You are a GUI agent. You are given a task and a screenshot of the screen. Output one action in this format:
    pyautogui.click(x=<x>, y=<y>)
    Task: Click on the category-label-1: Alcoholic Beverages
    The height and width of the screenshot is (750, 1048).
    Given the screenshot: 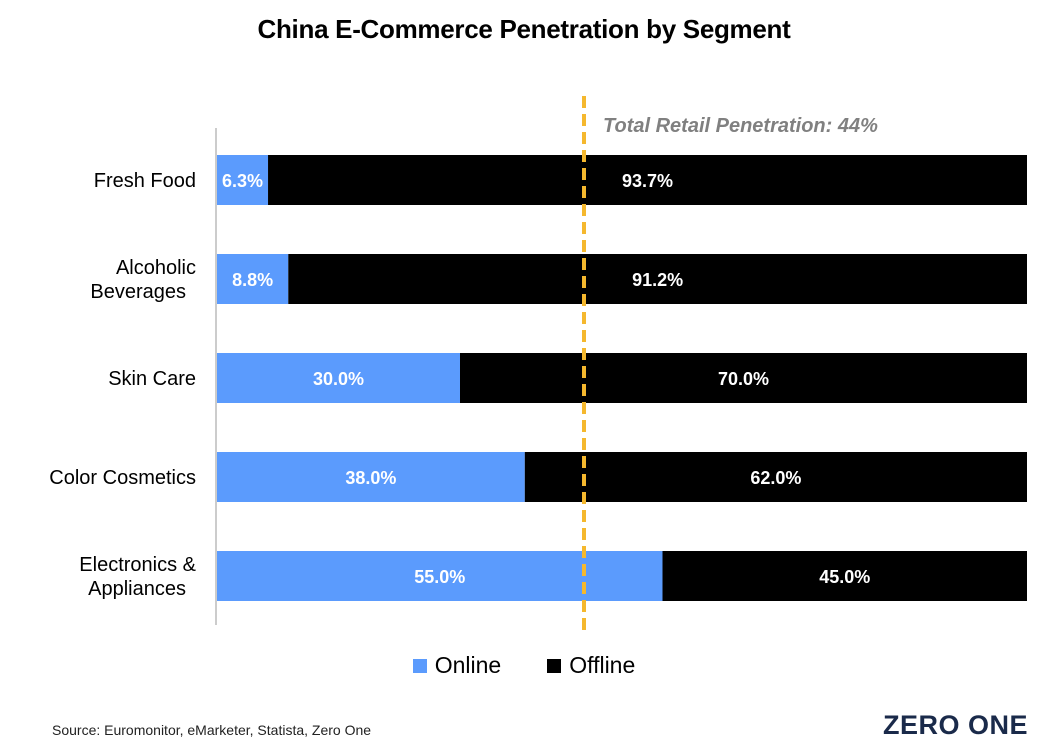 What is the action you would take?
    pyautogui.click(x=143, y=280)
    